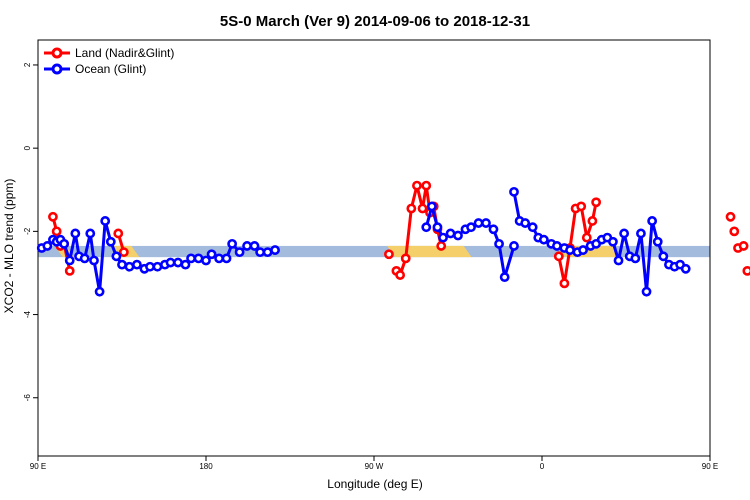  Describe the element at coordinates (57, 69) in the screenshot. I see `legend-ocean-marker` at that location.